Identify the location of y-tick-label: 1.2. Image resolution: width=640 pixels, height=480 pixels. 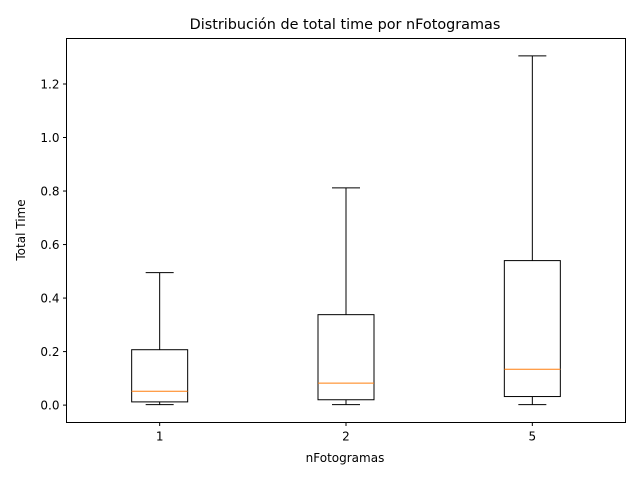
(49, 84).